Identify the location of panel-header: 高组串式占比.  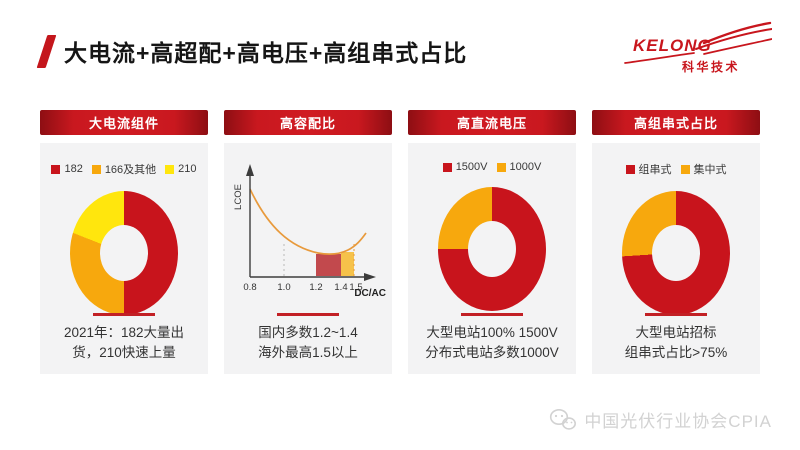
(676, 122).